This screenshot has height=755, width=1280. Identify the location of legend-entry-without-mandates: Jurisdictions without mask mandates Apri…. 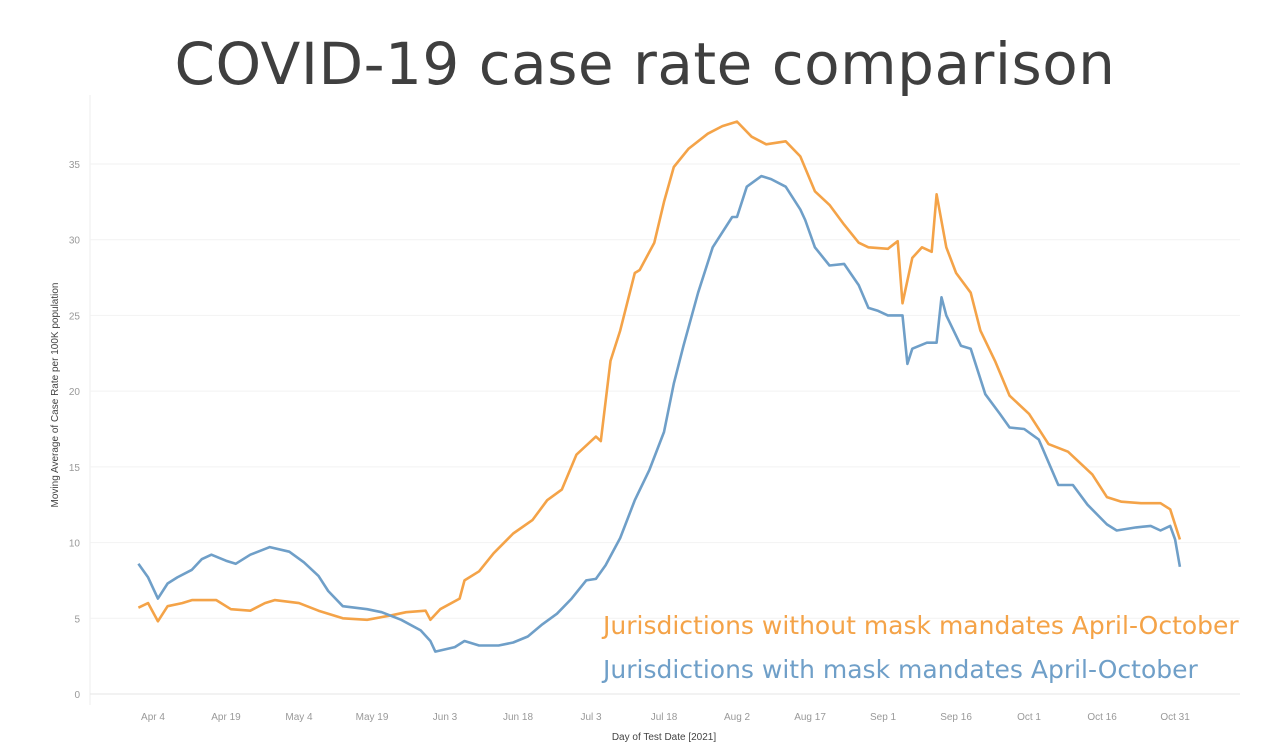
(920, 625).